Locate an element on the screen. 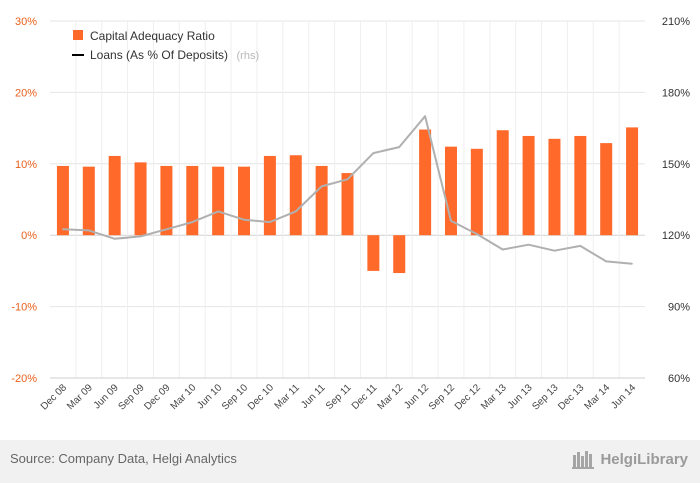 Image resolution: width=700 pixels, height=483 pixels. y-right-tick-label: 120% is located at coordinates (676, 236).